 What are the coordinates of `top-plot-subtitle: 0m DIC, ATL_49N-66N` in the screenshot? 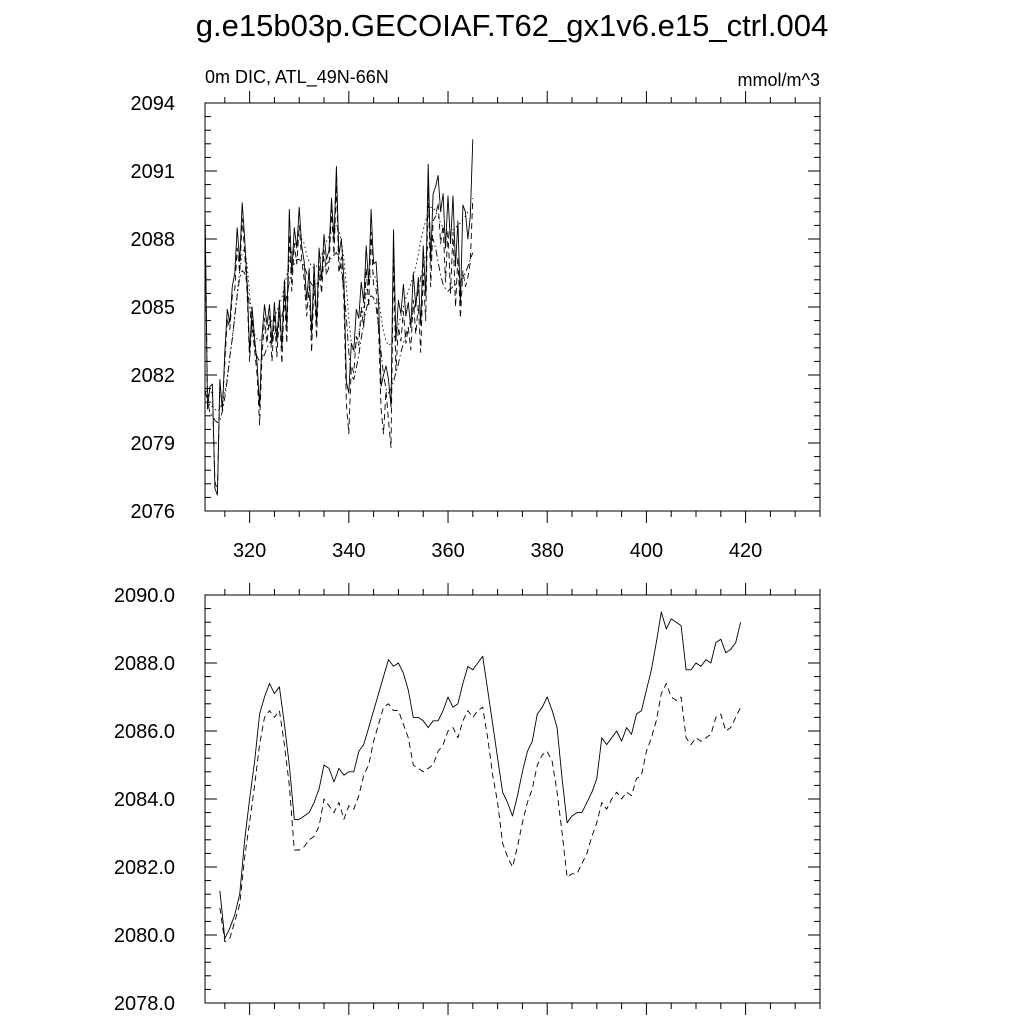 It's located at (297, 77).